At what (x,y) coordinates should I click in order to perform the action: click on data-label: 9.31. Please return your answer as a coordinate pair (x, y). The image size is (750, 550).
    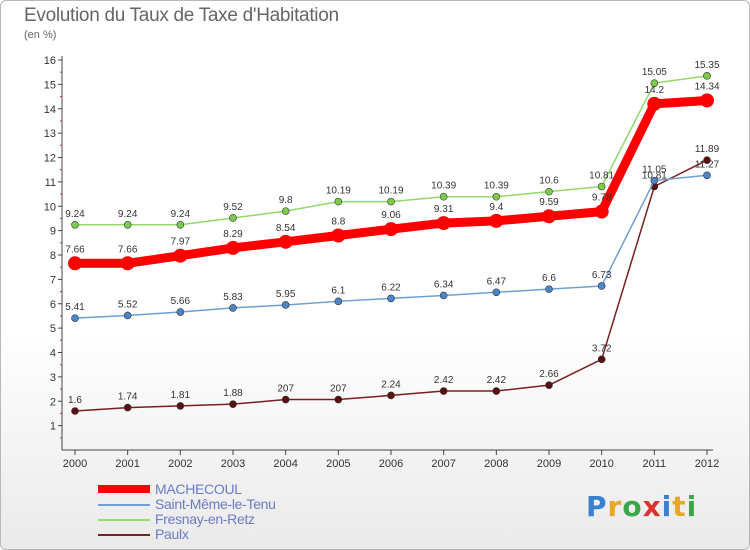
    Looking at the image, I should click on (444, 209).